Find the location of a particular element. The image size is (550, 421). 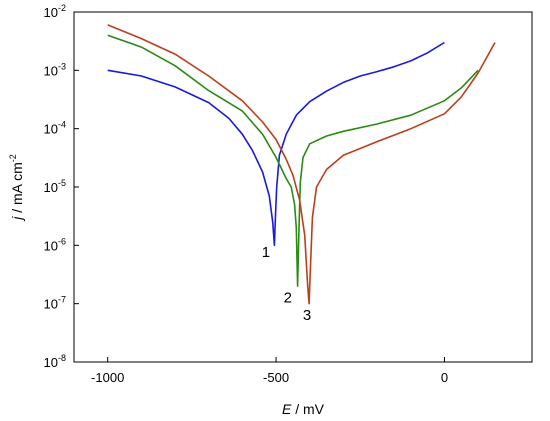

y-tick-exponent: -8 is located at coordinates (62, 358).